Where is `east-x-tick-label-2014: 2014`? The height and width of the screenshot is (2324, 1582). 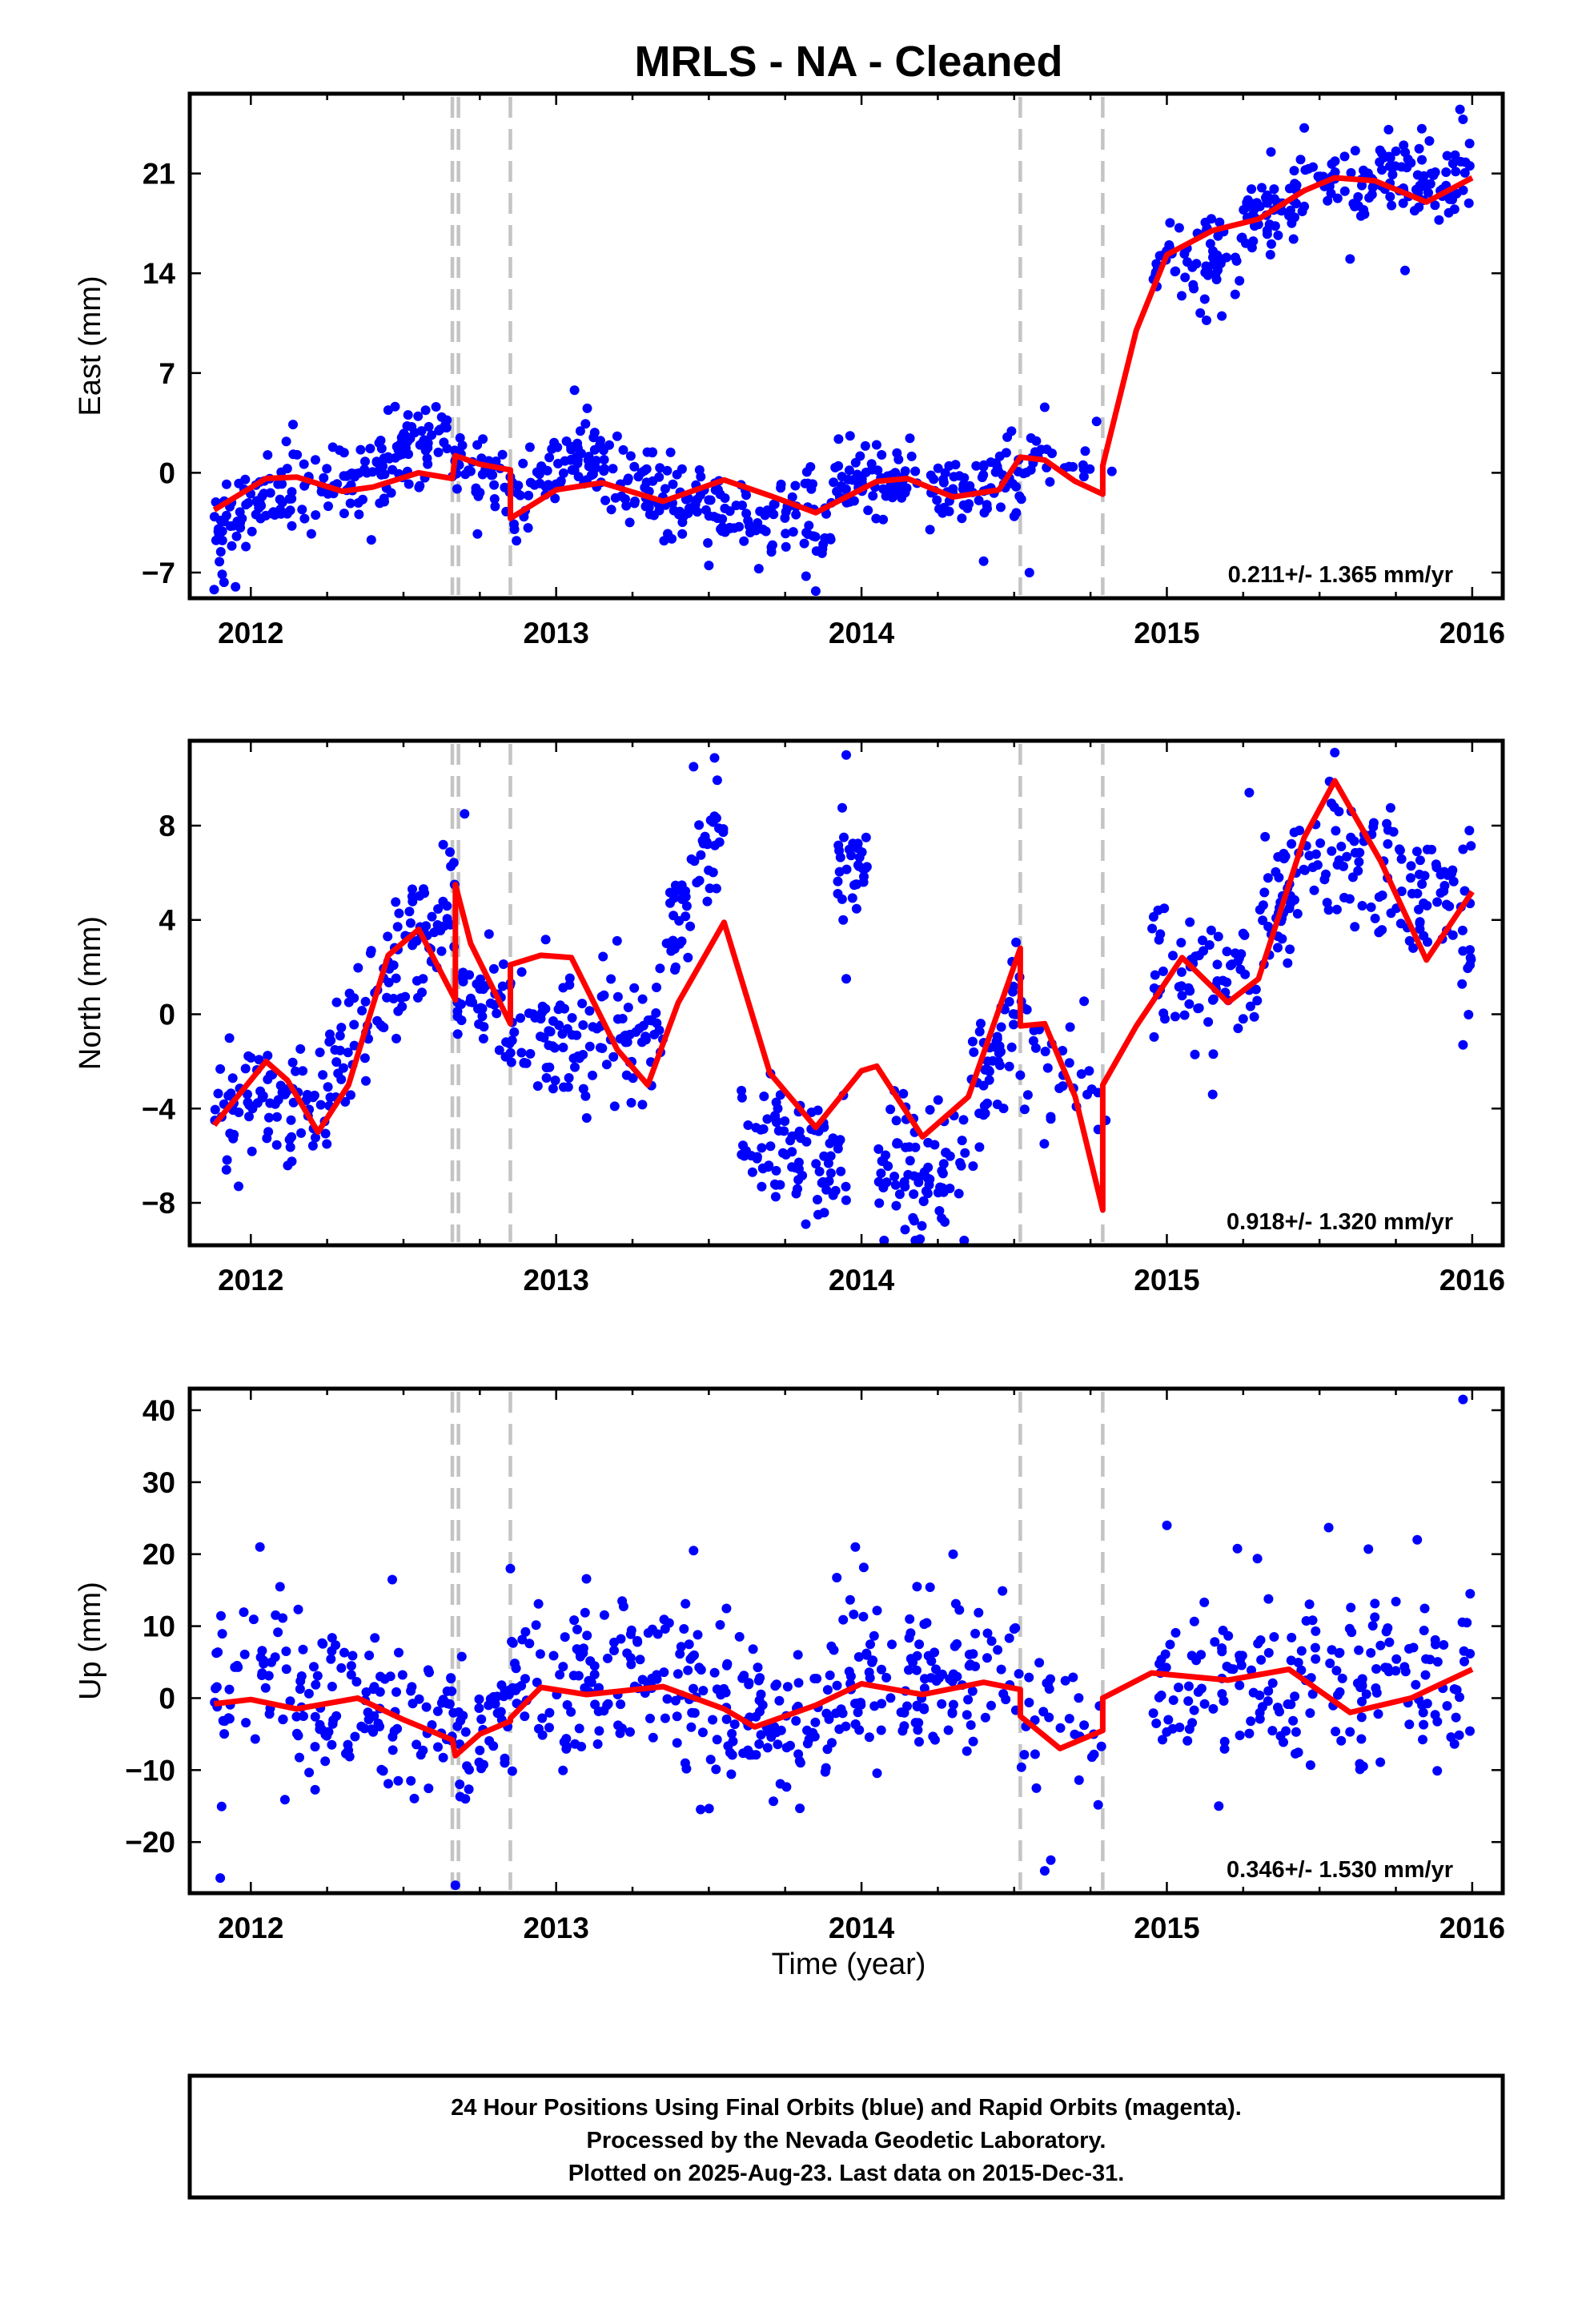 east-x-tick-label-2014: 2014 is located at coordinates (862, 633).